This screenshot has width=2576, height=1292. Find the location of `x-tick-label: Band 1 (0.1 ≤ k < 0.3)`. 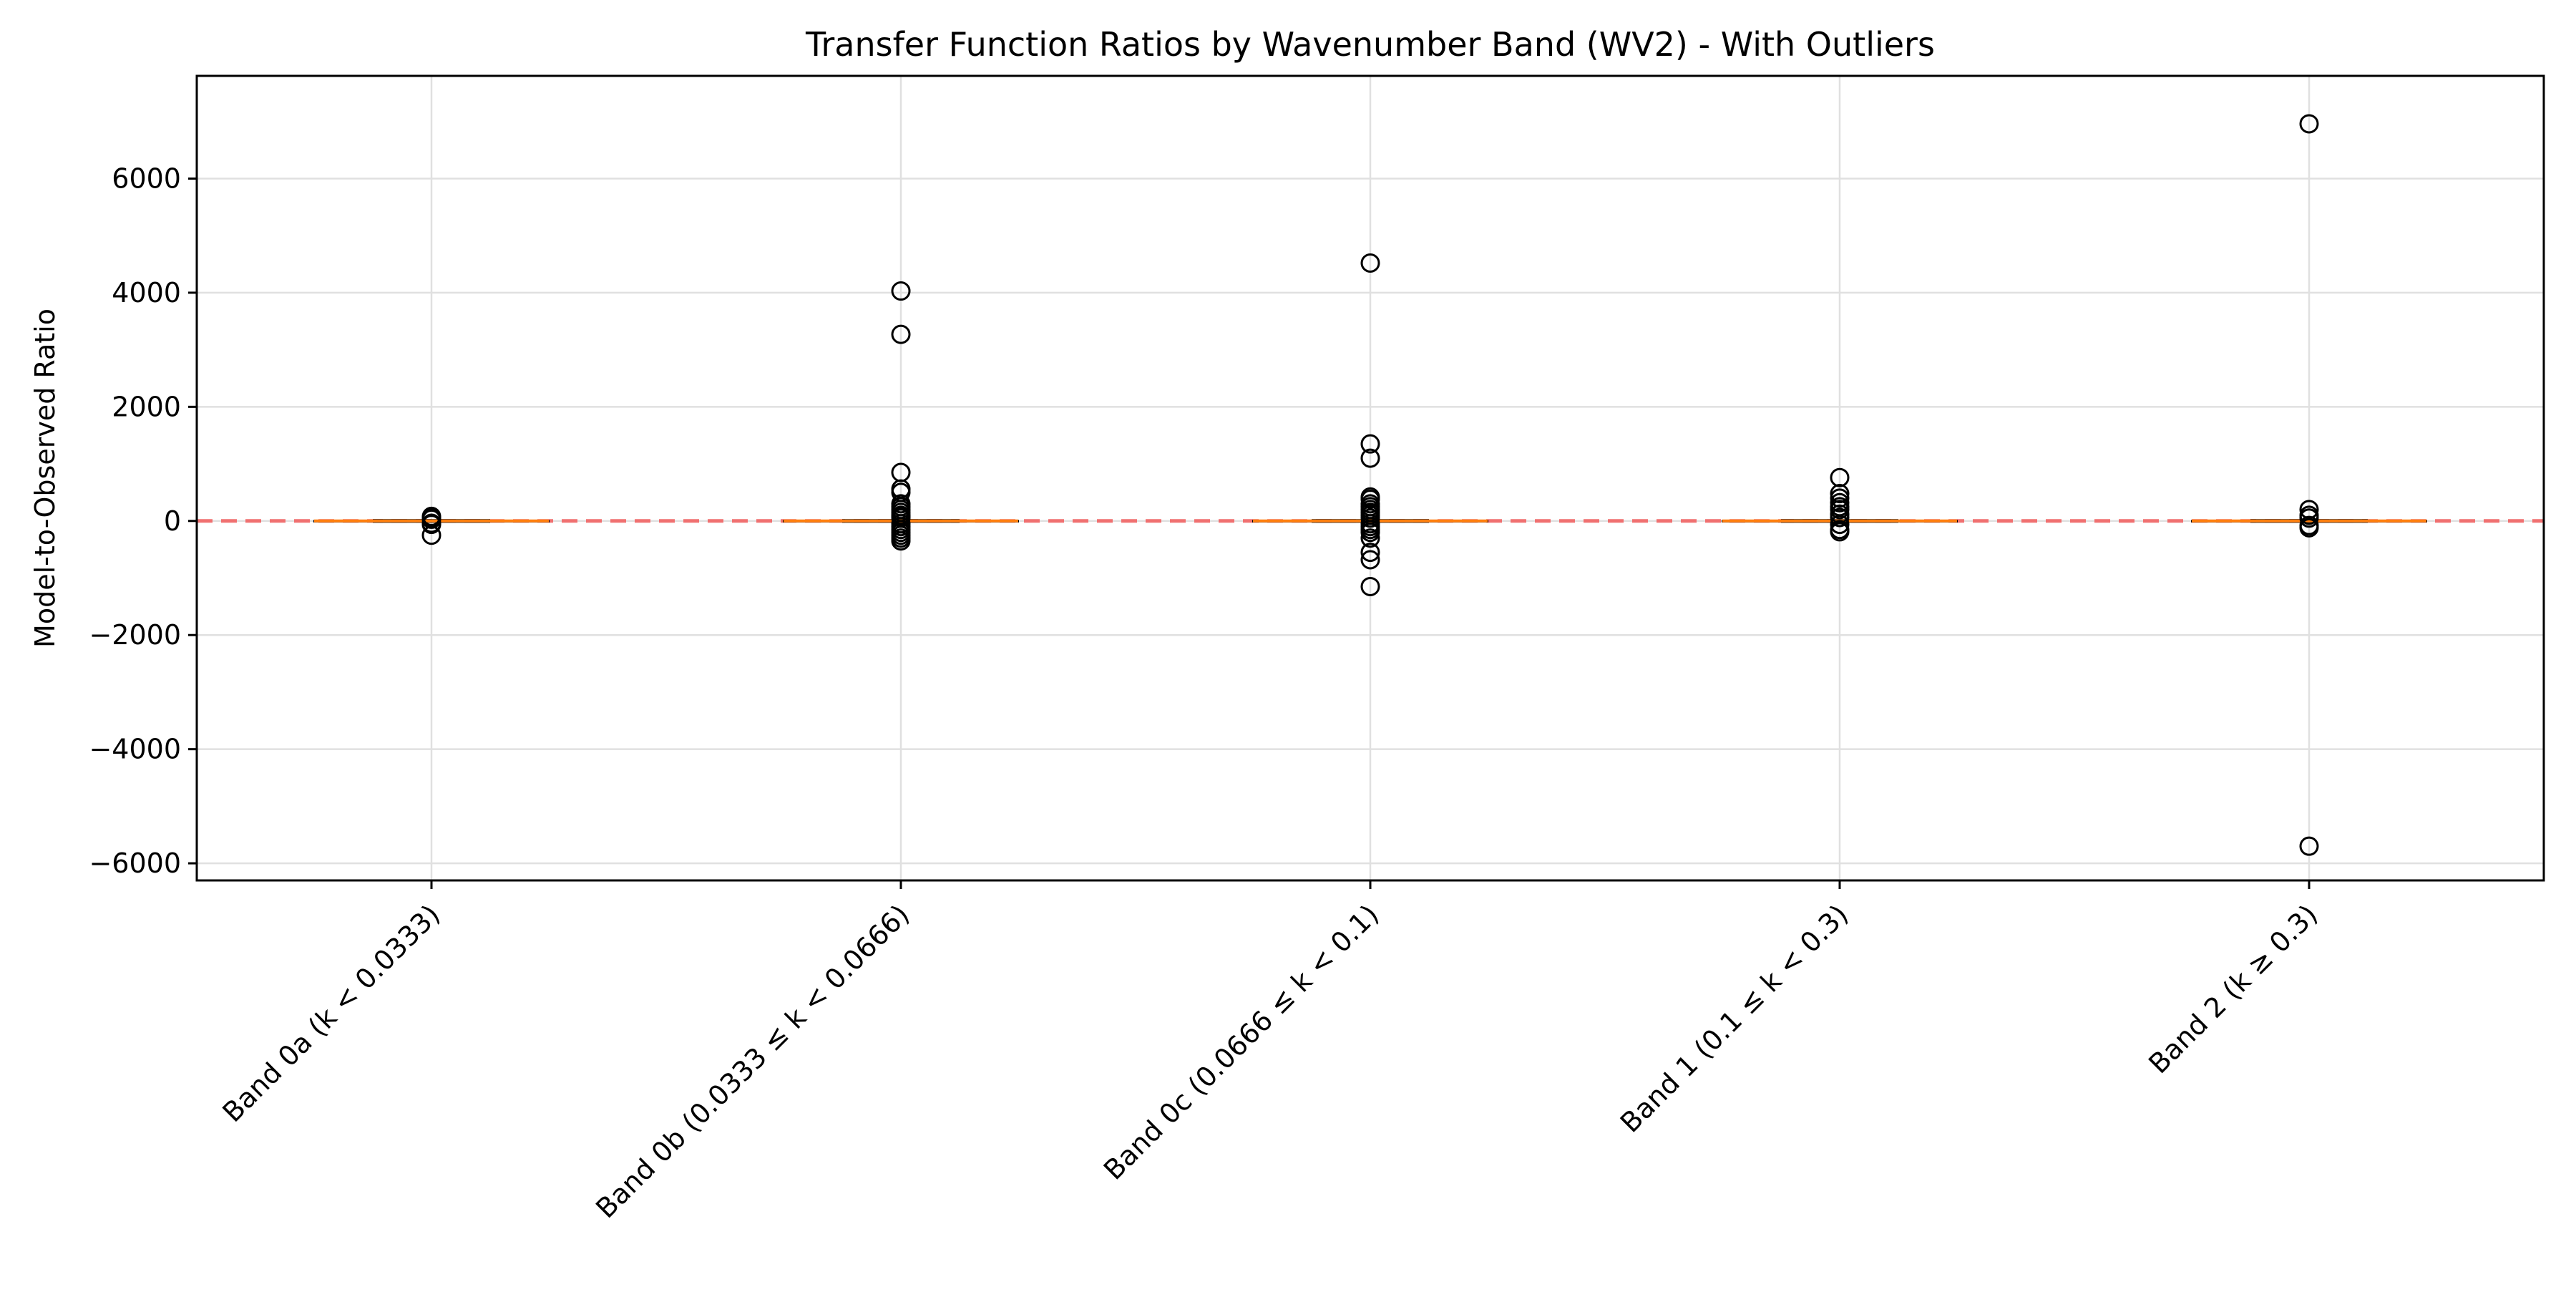

x-tick-label: Band 1 (0.1 ≤ k < 0.3) is located at coordinates (1734, 1018).